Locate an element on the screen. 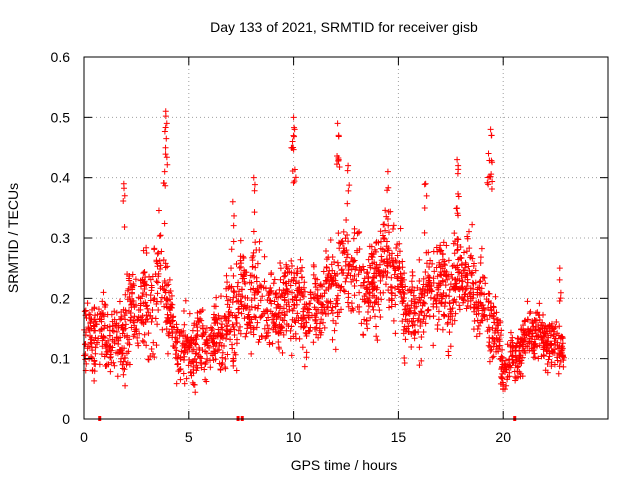  x-tick-label: 10 is located at coordinates (294, 437).